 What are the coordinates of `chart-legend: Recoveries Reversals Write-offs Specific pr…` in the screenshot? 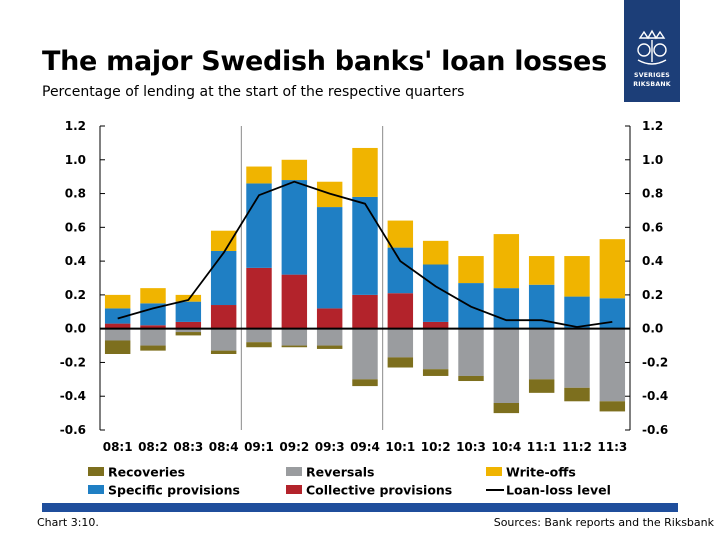 It's located at (349, 481).